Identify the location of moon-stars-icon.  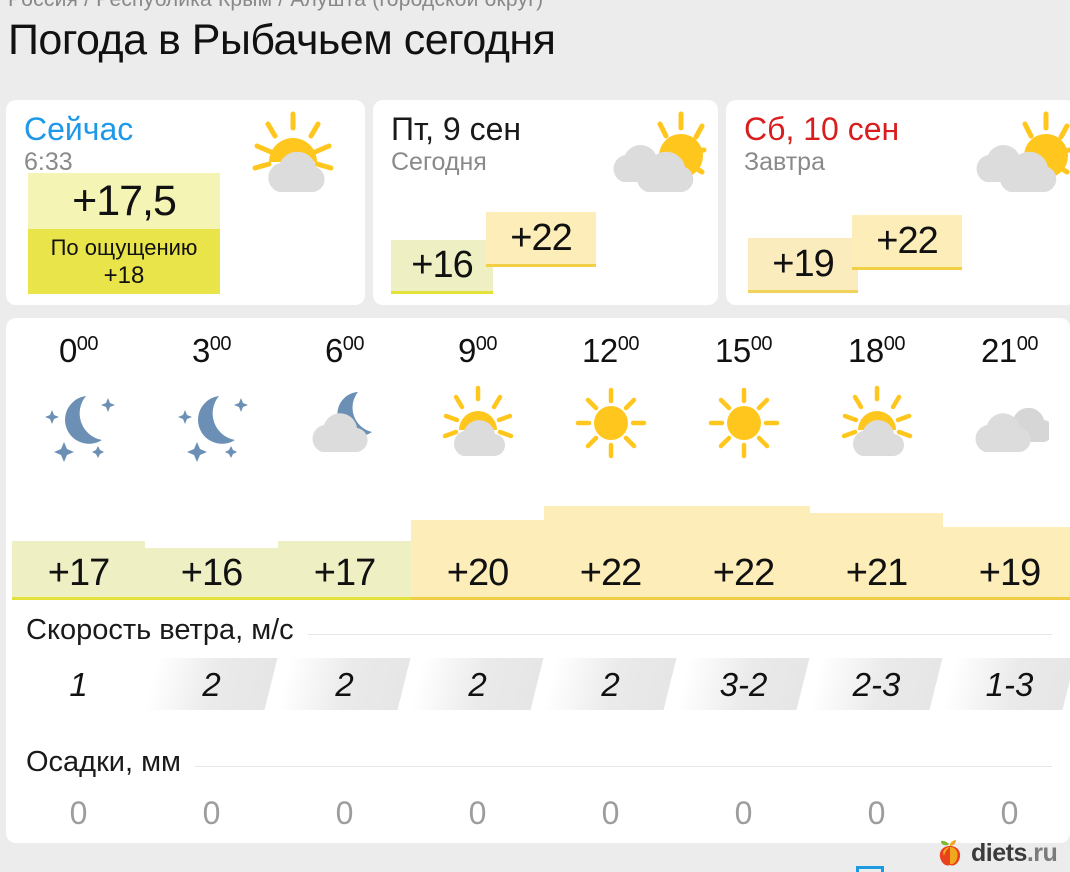
(211, 423).